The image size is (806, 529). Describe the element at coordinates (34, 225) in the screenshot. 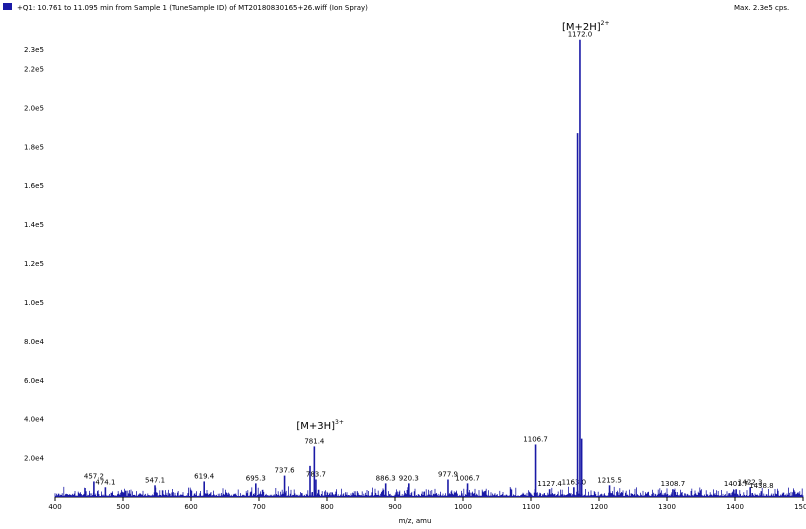

I see `y-tick-label: 1.4e5` at that location.